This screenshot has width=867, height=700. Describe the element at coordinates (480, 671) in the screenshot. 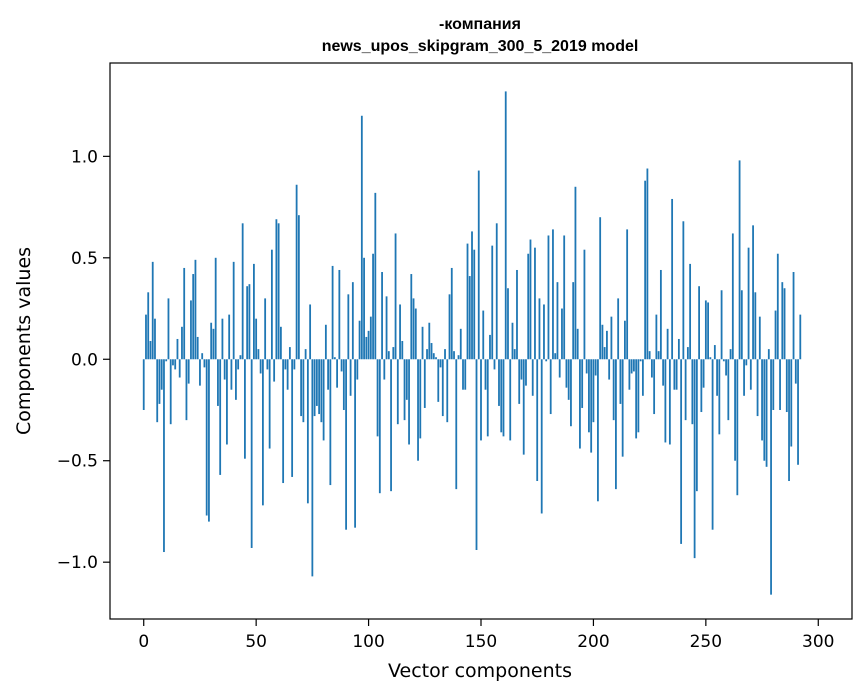

I see `x-axis-label: Vector components` at that location.